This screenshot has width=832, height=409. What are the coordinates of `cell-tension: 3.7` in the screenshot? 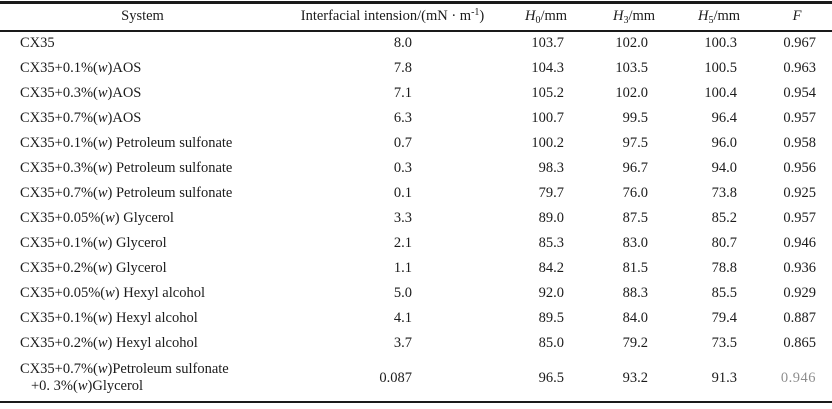 It's located at (402, 342).